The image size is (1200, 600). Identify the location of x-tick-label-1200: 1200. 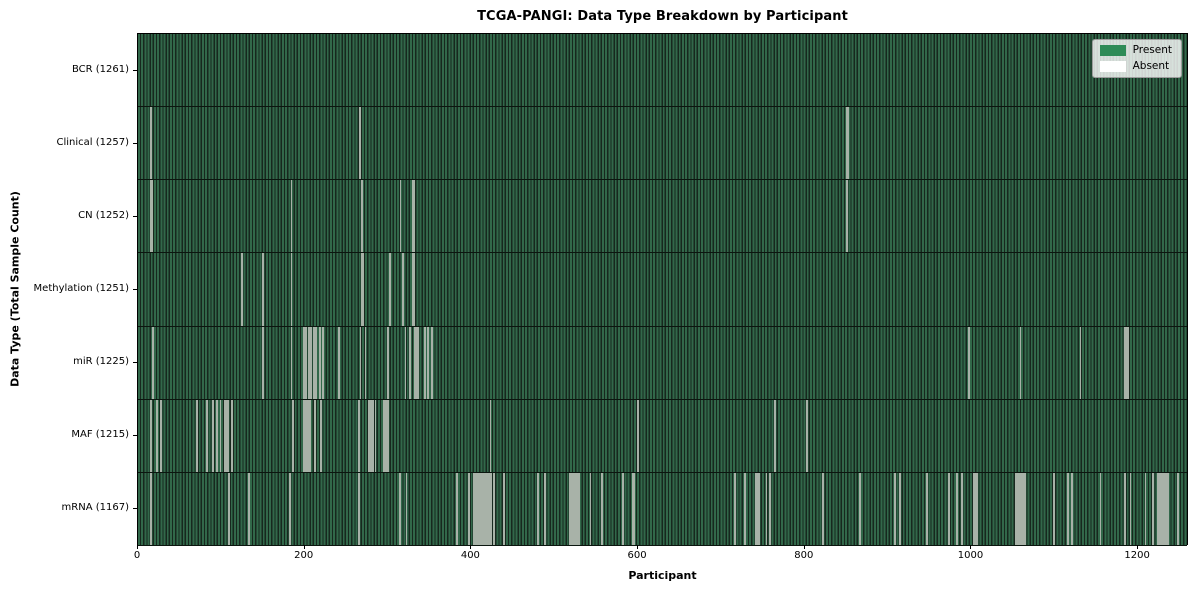
(1137, 555).